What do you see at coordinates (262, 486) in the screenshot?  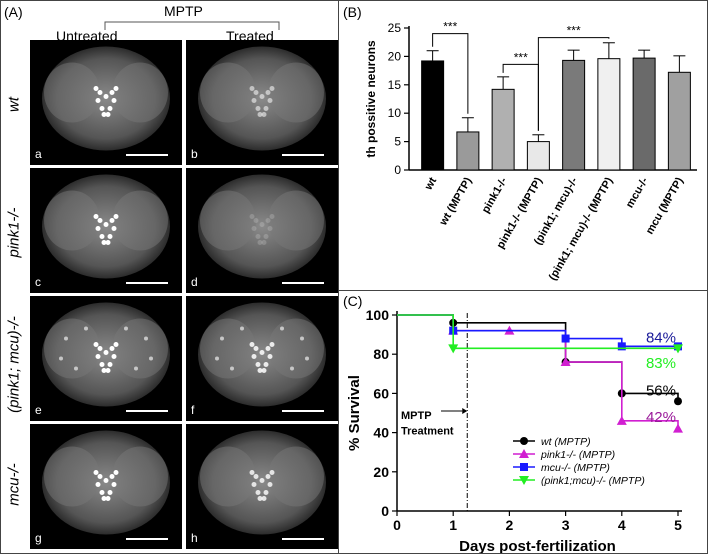 I see `brain-image-h: h` at bounding box center [262, 486].